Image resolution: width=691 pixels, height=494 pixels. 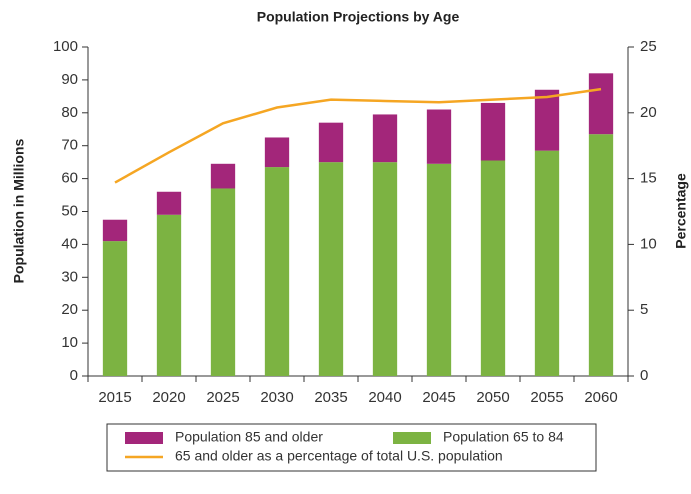 I want to click on y-tick-label: 30, so click(x=69, y=276).